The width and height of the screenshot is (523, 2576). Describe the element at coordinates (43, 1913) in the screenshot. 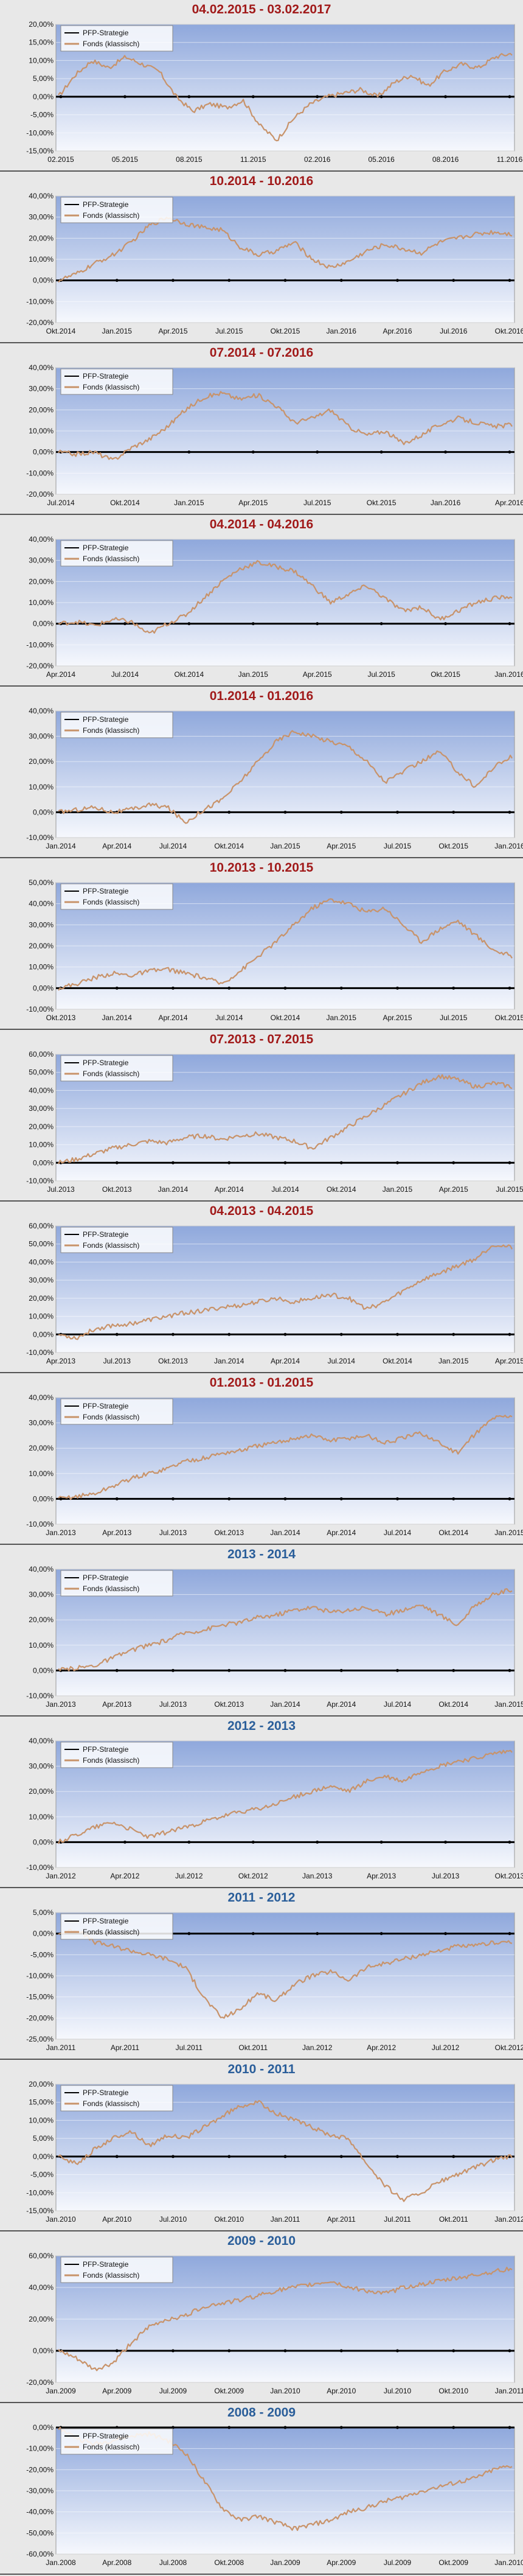

I see `y-tick-label: 5,00%` at that location.